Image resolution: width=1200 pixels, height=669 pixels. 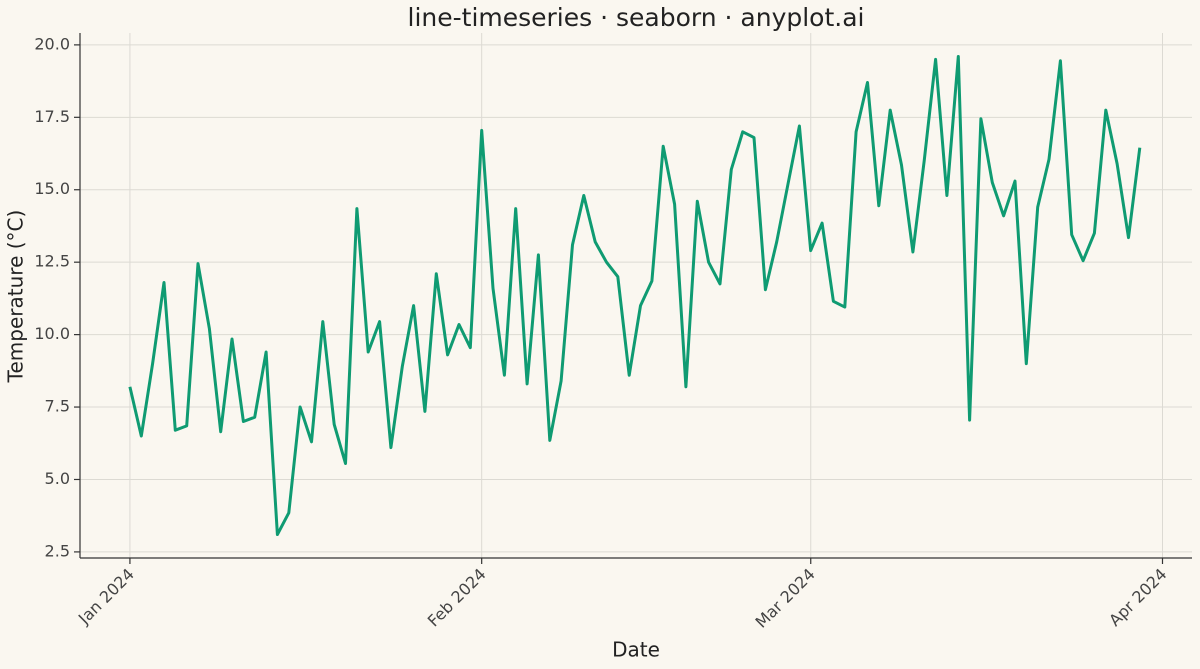 What do you see at coordinates (52, 116) in the screenshot?
I see `y-tick-label: 17.5` at bounding box center [52, 116].